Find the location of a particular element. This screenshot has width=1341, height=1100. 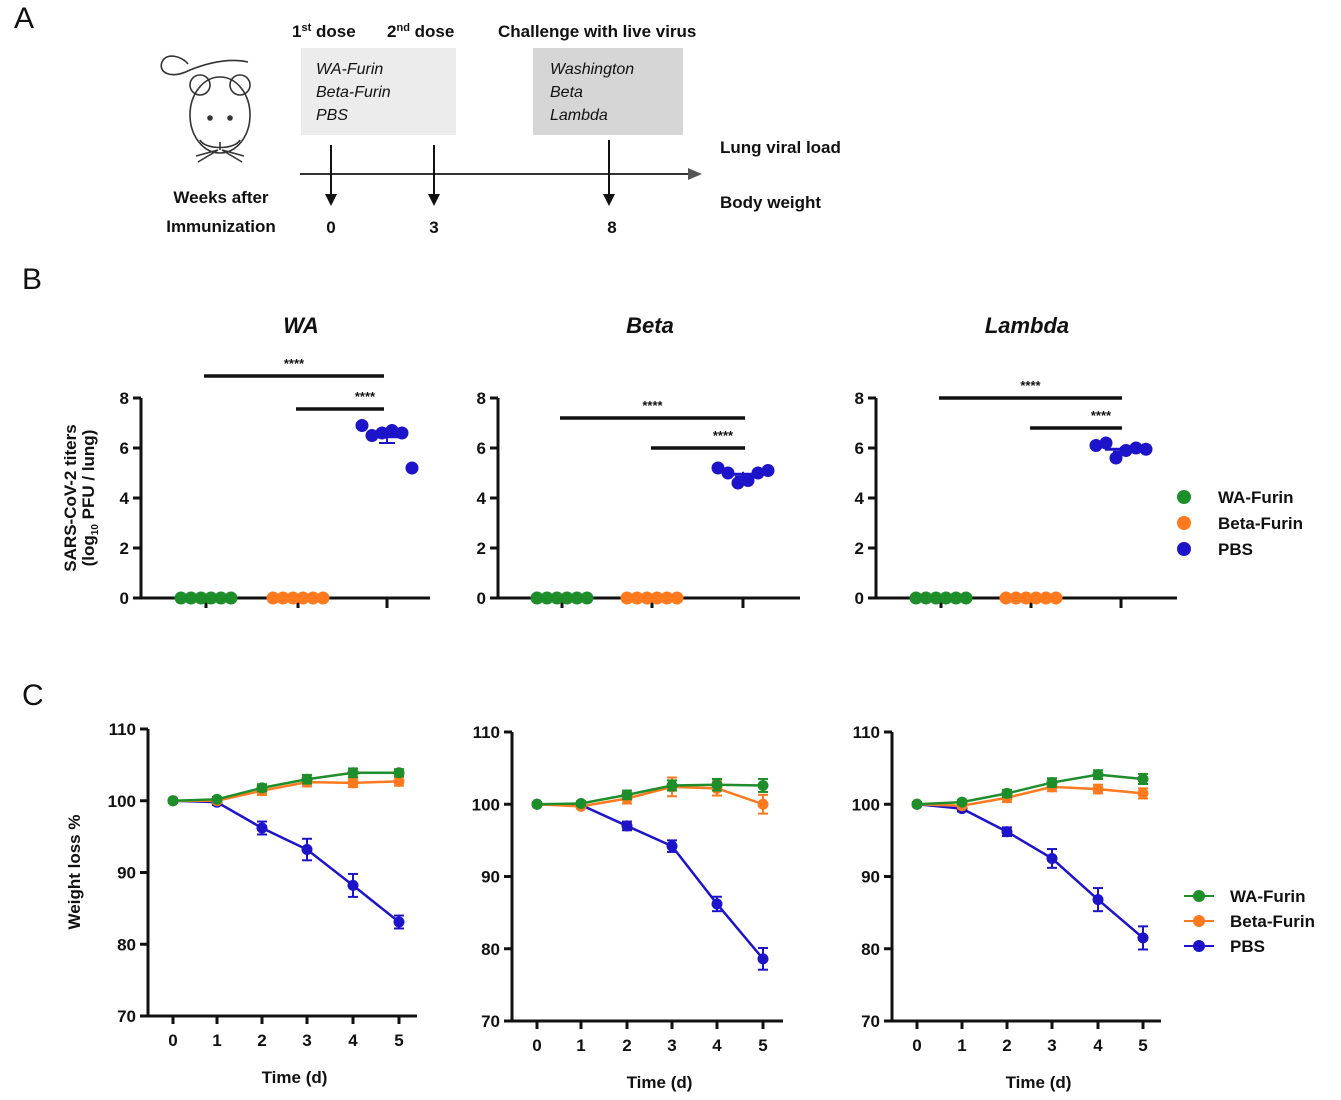

virus-box is located at coordinates (608, 91).